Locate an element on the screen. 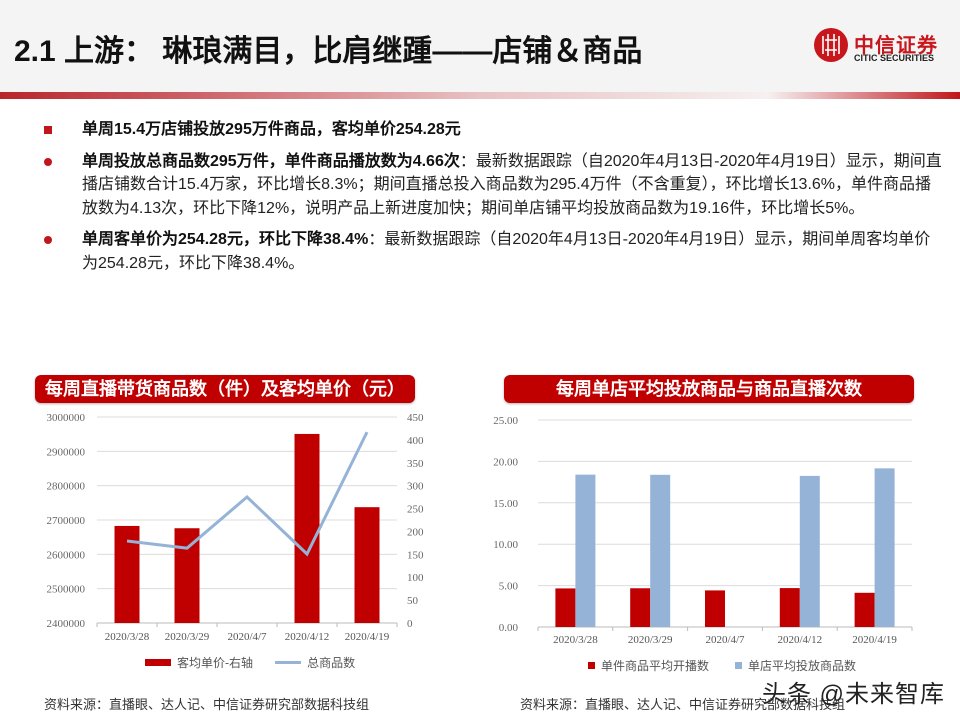  y-tick: 25.00 is located at coordinates (505, 421).